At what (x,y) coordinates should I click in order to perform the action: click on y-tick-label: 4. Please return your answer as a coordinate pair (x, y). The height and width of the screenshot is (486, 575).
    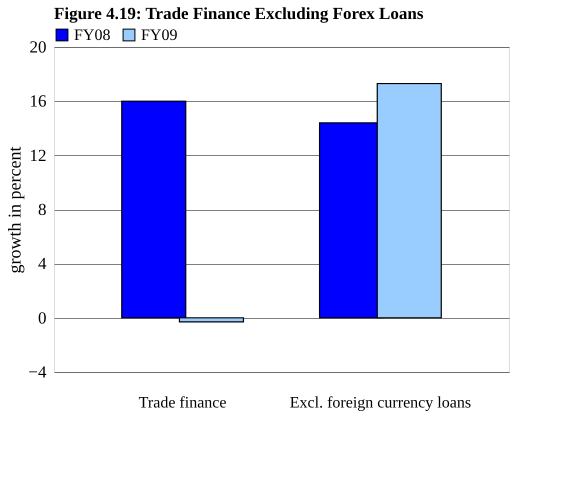
    Looking at the image, I should click on (42, 264).